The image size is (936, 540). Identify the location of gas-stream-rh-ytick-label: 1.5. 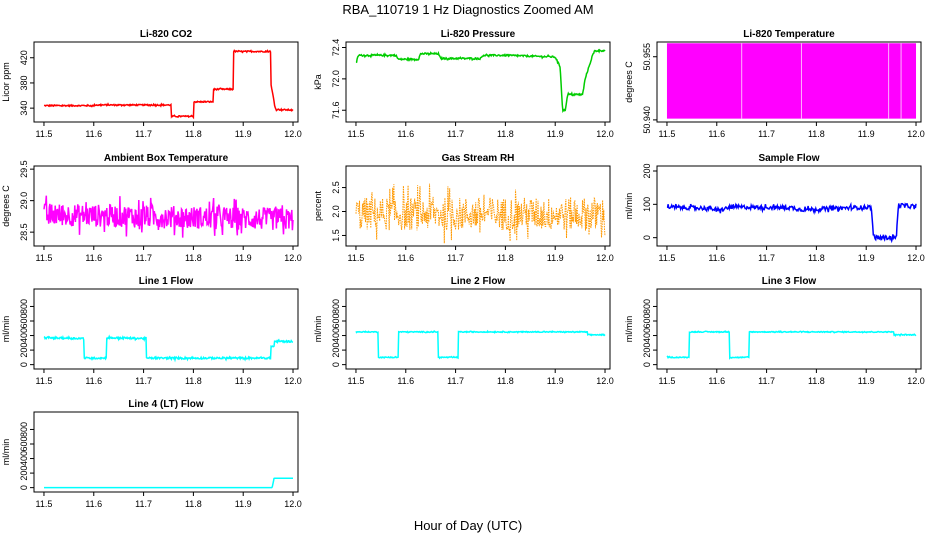
(336, 235).